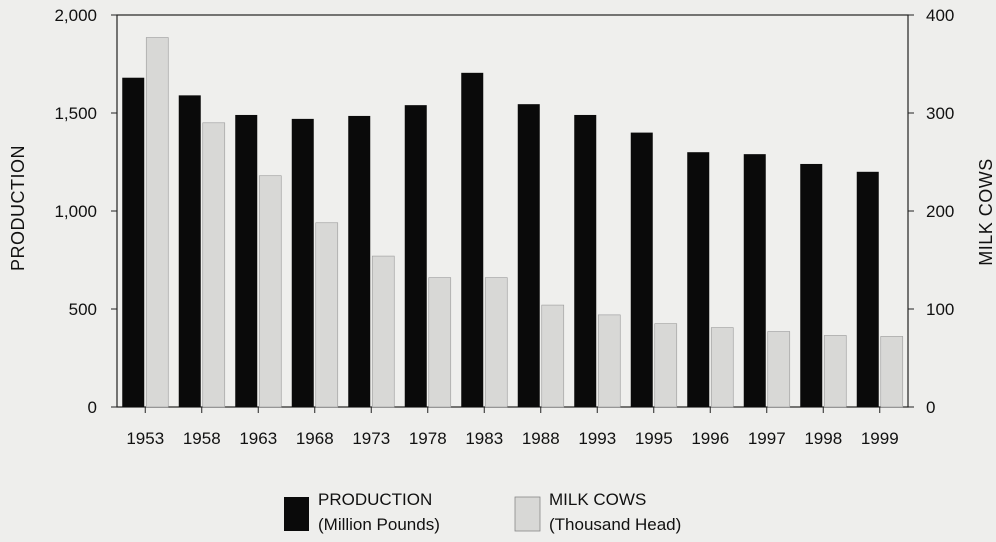 The height and width of the screenshot is (542, 996). I want to click on x-tick-label-1983: 1983, so click(484, 438).